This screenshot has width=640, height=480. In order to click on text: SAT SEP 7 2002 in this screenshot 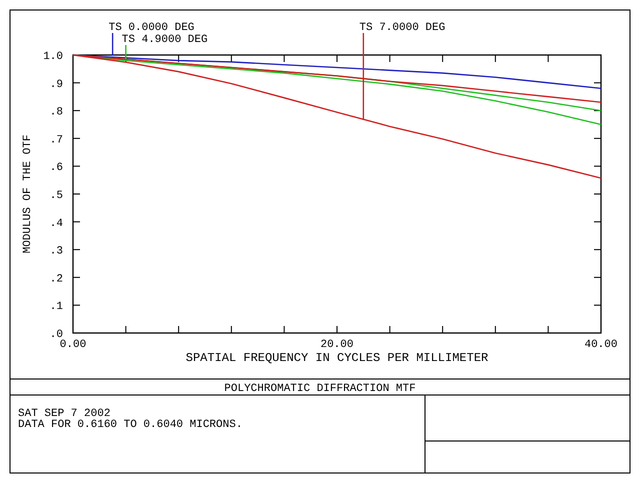, I will do `click(64, 414)`.